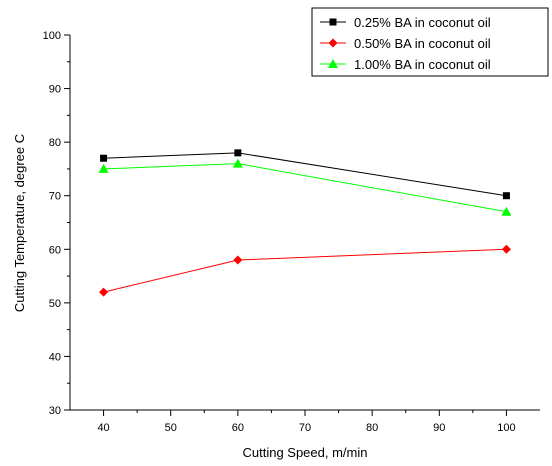 The image size is (552, 466). What do you see at coordinates (55, 250) in the screenshot?
I see `y-tick-label: 60` at bounding box center [55, 250].